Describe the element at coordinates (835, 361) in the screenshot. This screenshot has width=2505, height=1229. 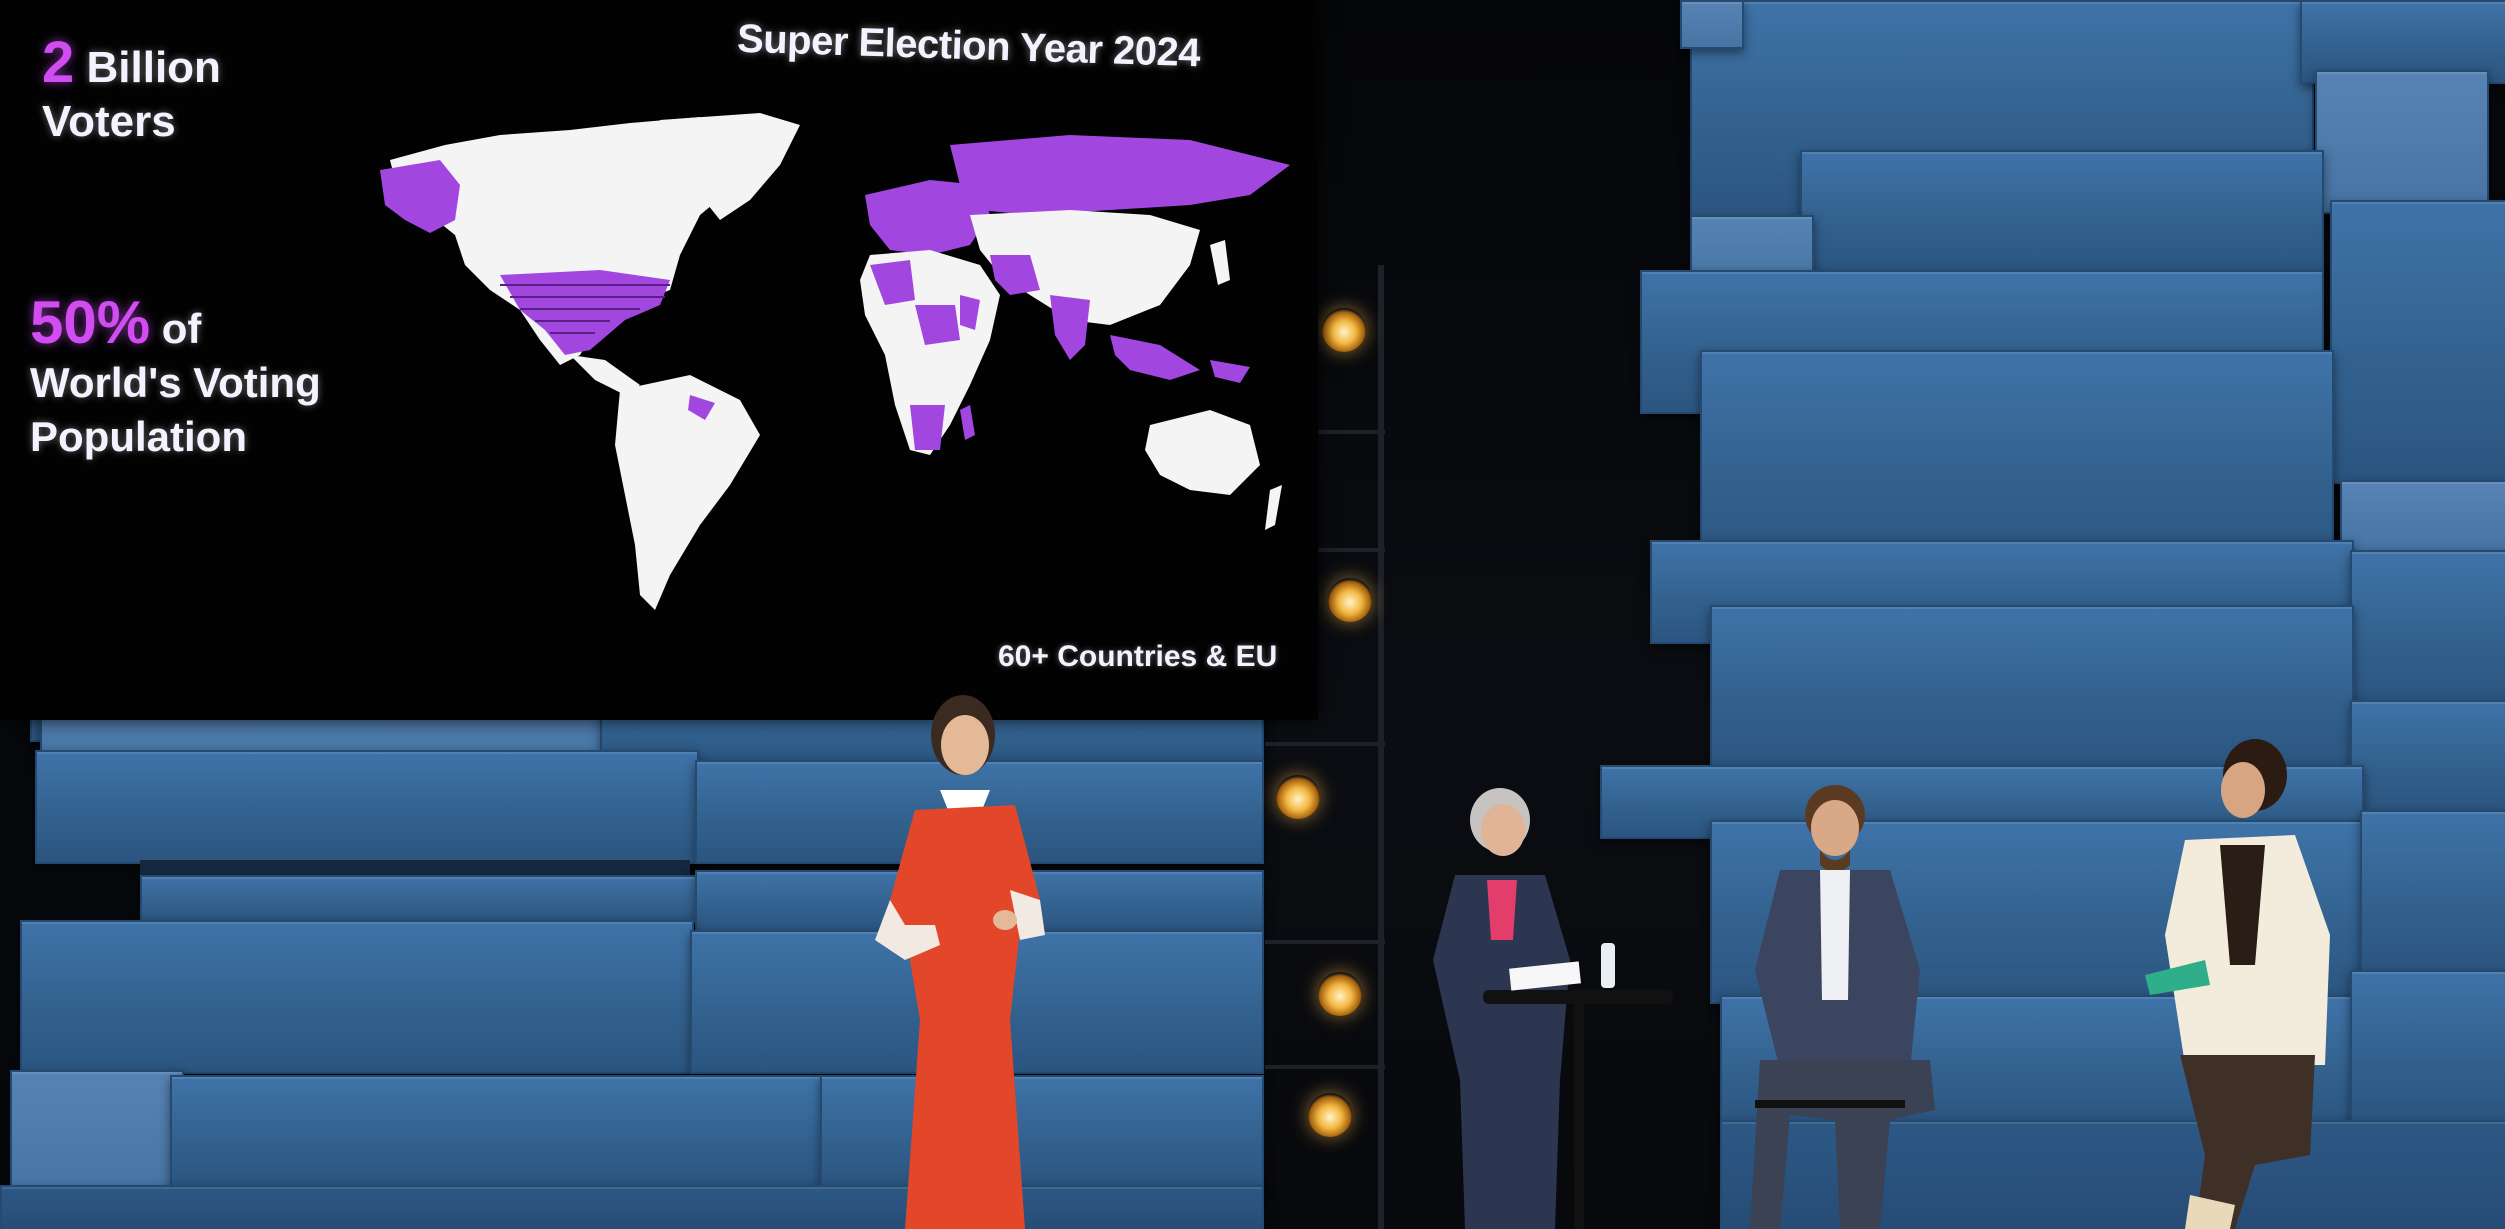
I see `world-map` at that location.